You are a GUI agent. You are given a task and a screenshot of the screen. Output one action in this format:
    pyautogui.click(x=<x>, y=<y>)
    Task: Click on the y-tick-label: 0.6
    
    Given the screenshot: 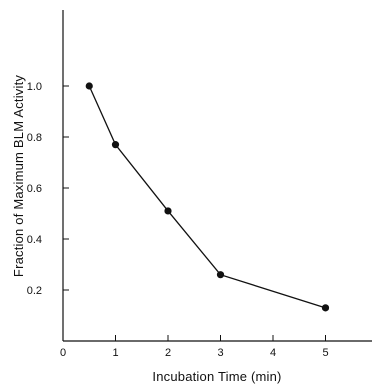 What is the action you would take?
    pyautogui.click(x=34, y=189)
    